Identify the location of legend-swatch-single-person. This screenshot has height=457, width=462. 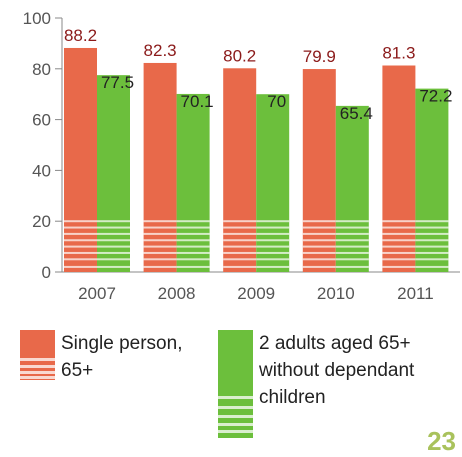
(37, 355).